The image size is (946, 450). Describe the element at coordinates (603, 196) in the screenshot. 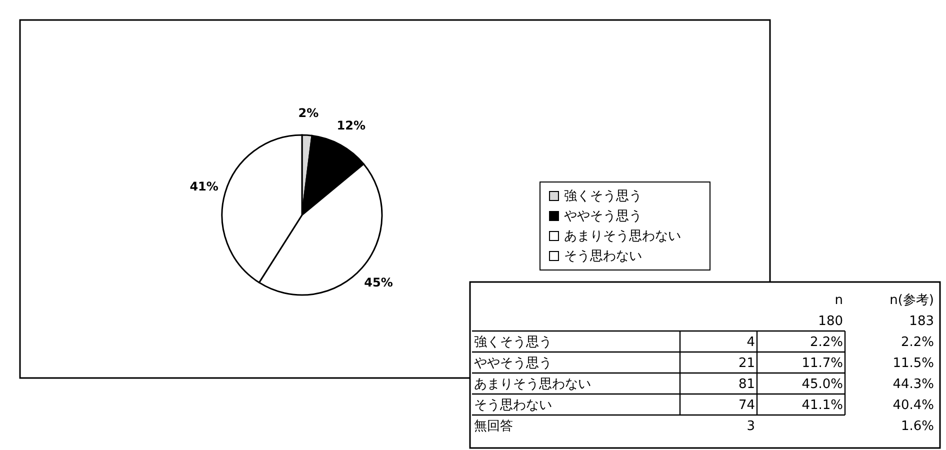

I see `legend-label: 強くそう思う` at that location.